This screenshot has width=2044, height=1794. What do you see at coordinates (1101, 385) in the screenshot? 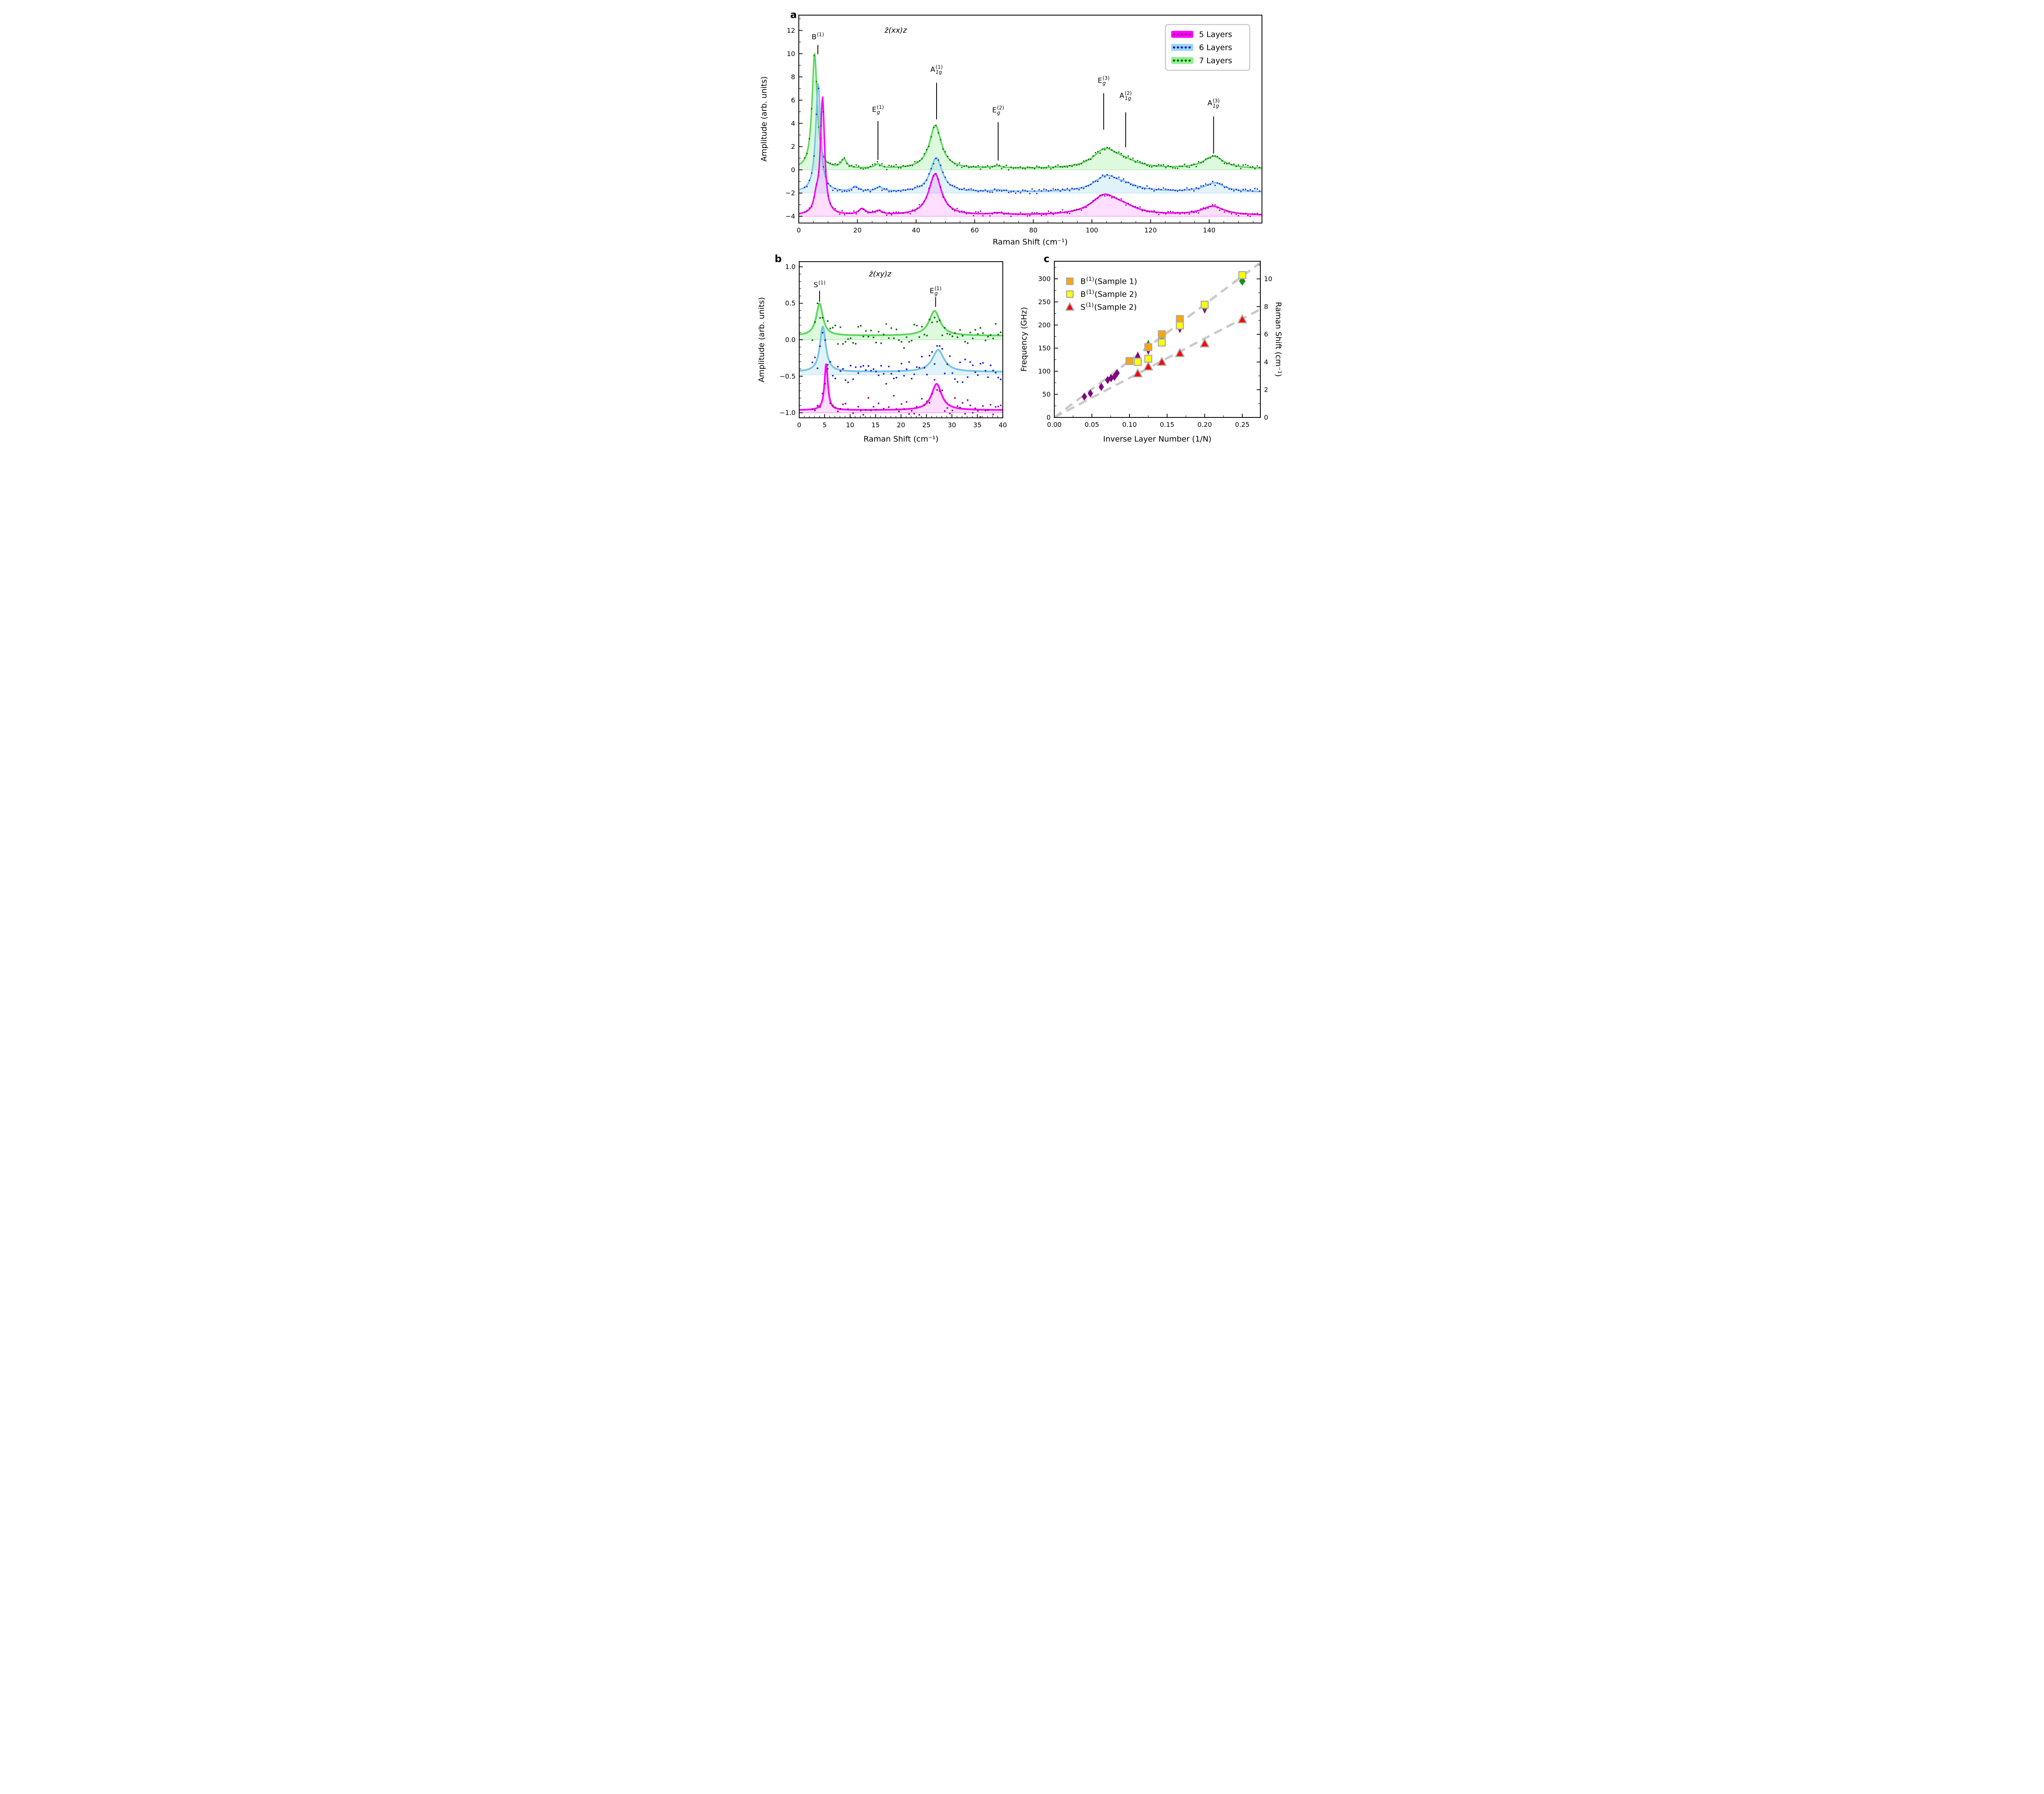
I see `series-purple-diamonds` at bounding box center [1101, 385].